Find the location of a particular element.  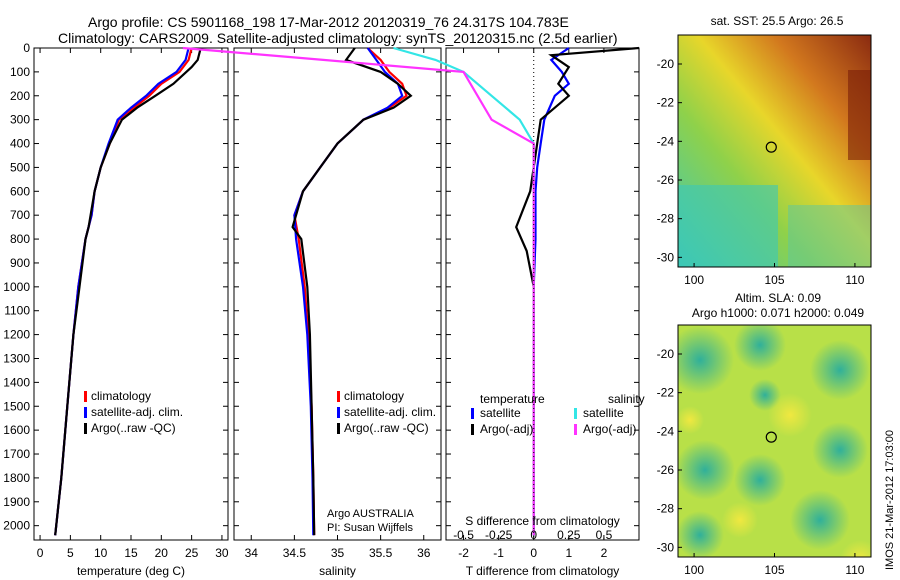

x-tick-label: 1 is located at coordinates (568, 553).